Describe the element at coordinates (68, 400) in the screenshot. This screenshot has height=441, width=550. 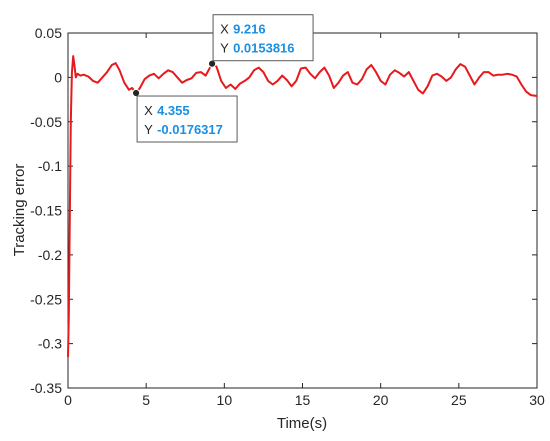
I see `x-tick-label: 0` at that location.